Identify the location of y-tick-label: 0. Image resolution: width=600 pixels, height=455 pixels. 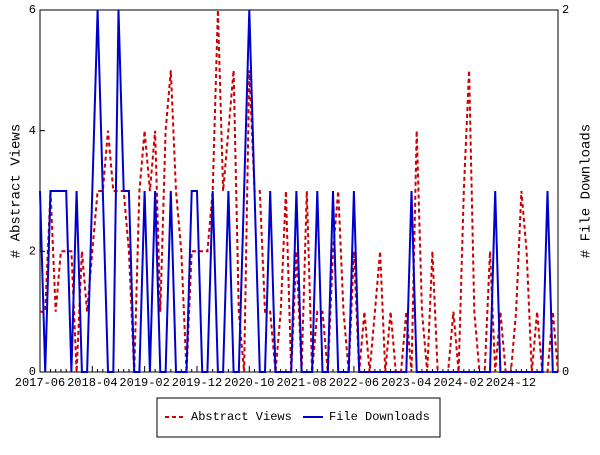
(32, 372).